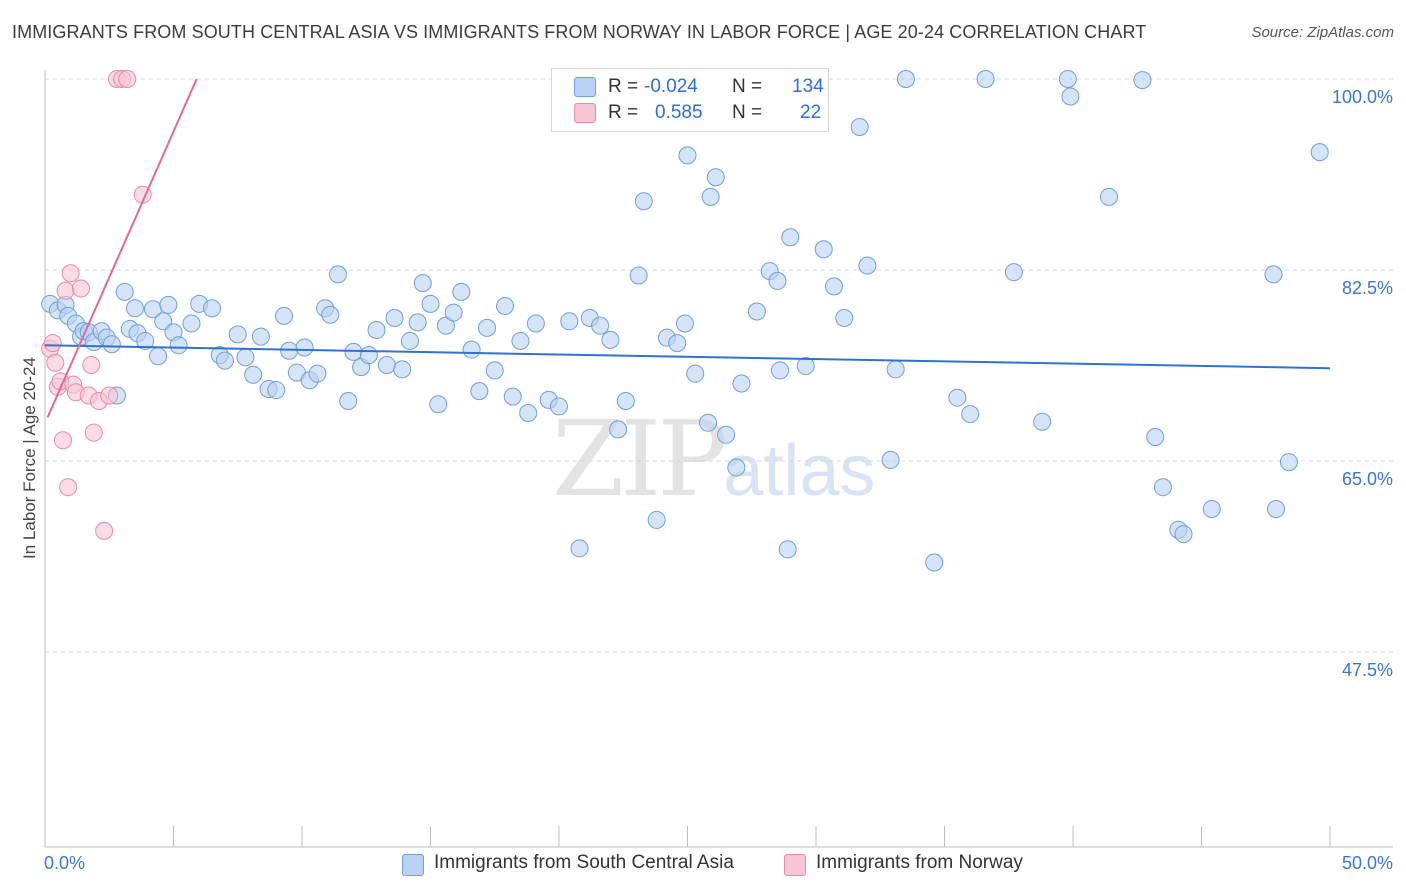 The image size is (1406, 892). What do you see at coordinates (584, 862) in the screenshot?
I see `series-label: Immigrants from South Central Asia` at bounding box center [584, 862].